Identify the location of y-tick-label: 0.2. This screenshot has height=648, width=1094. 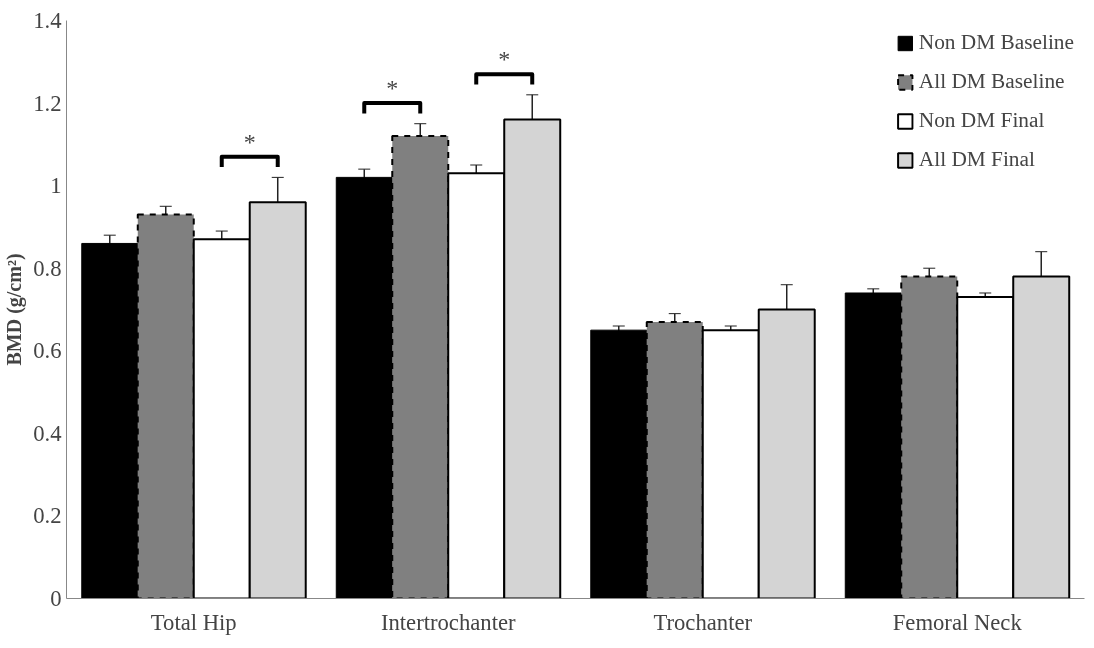
(47, 516).